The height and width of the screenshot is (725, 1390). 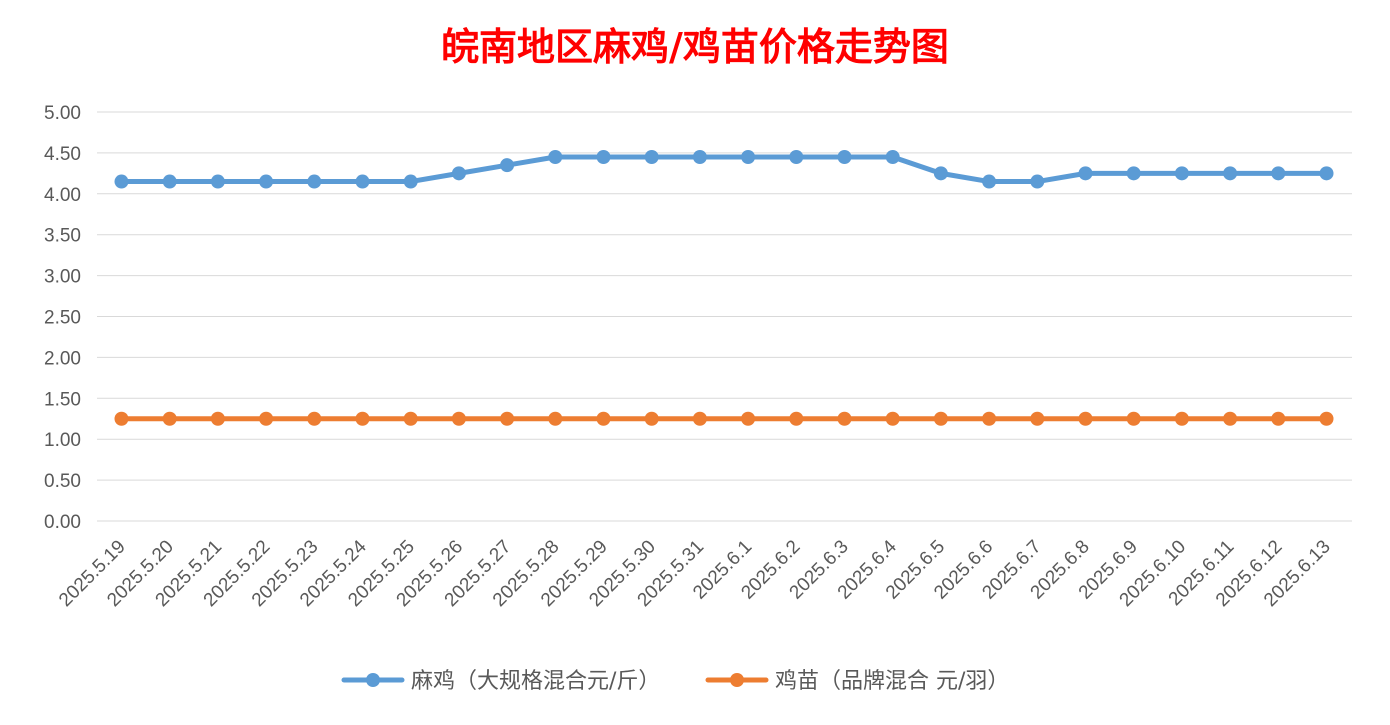 What do you see at coordinates (535, 681) in the screenshot?
I see `legend-label: 麻鸡（大规格混合元/斤）` at bounding box center [535, 681].